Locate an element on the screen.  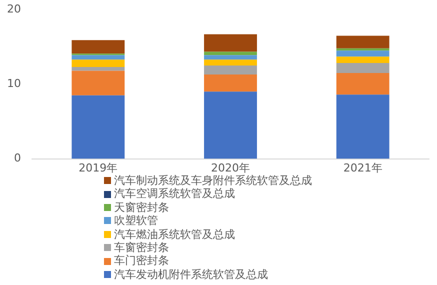
legend-label: 天窗密封条 is located at coordinates (141, 207).